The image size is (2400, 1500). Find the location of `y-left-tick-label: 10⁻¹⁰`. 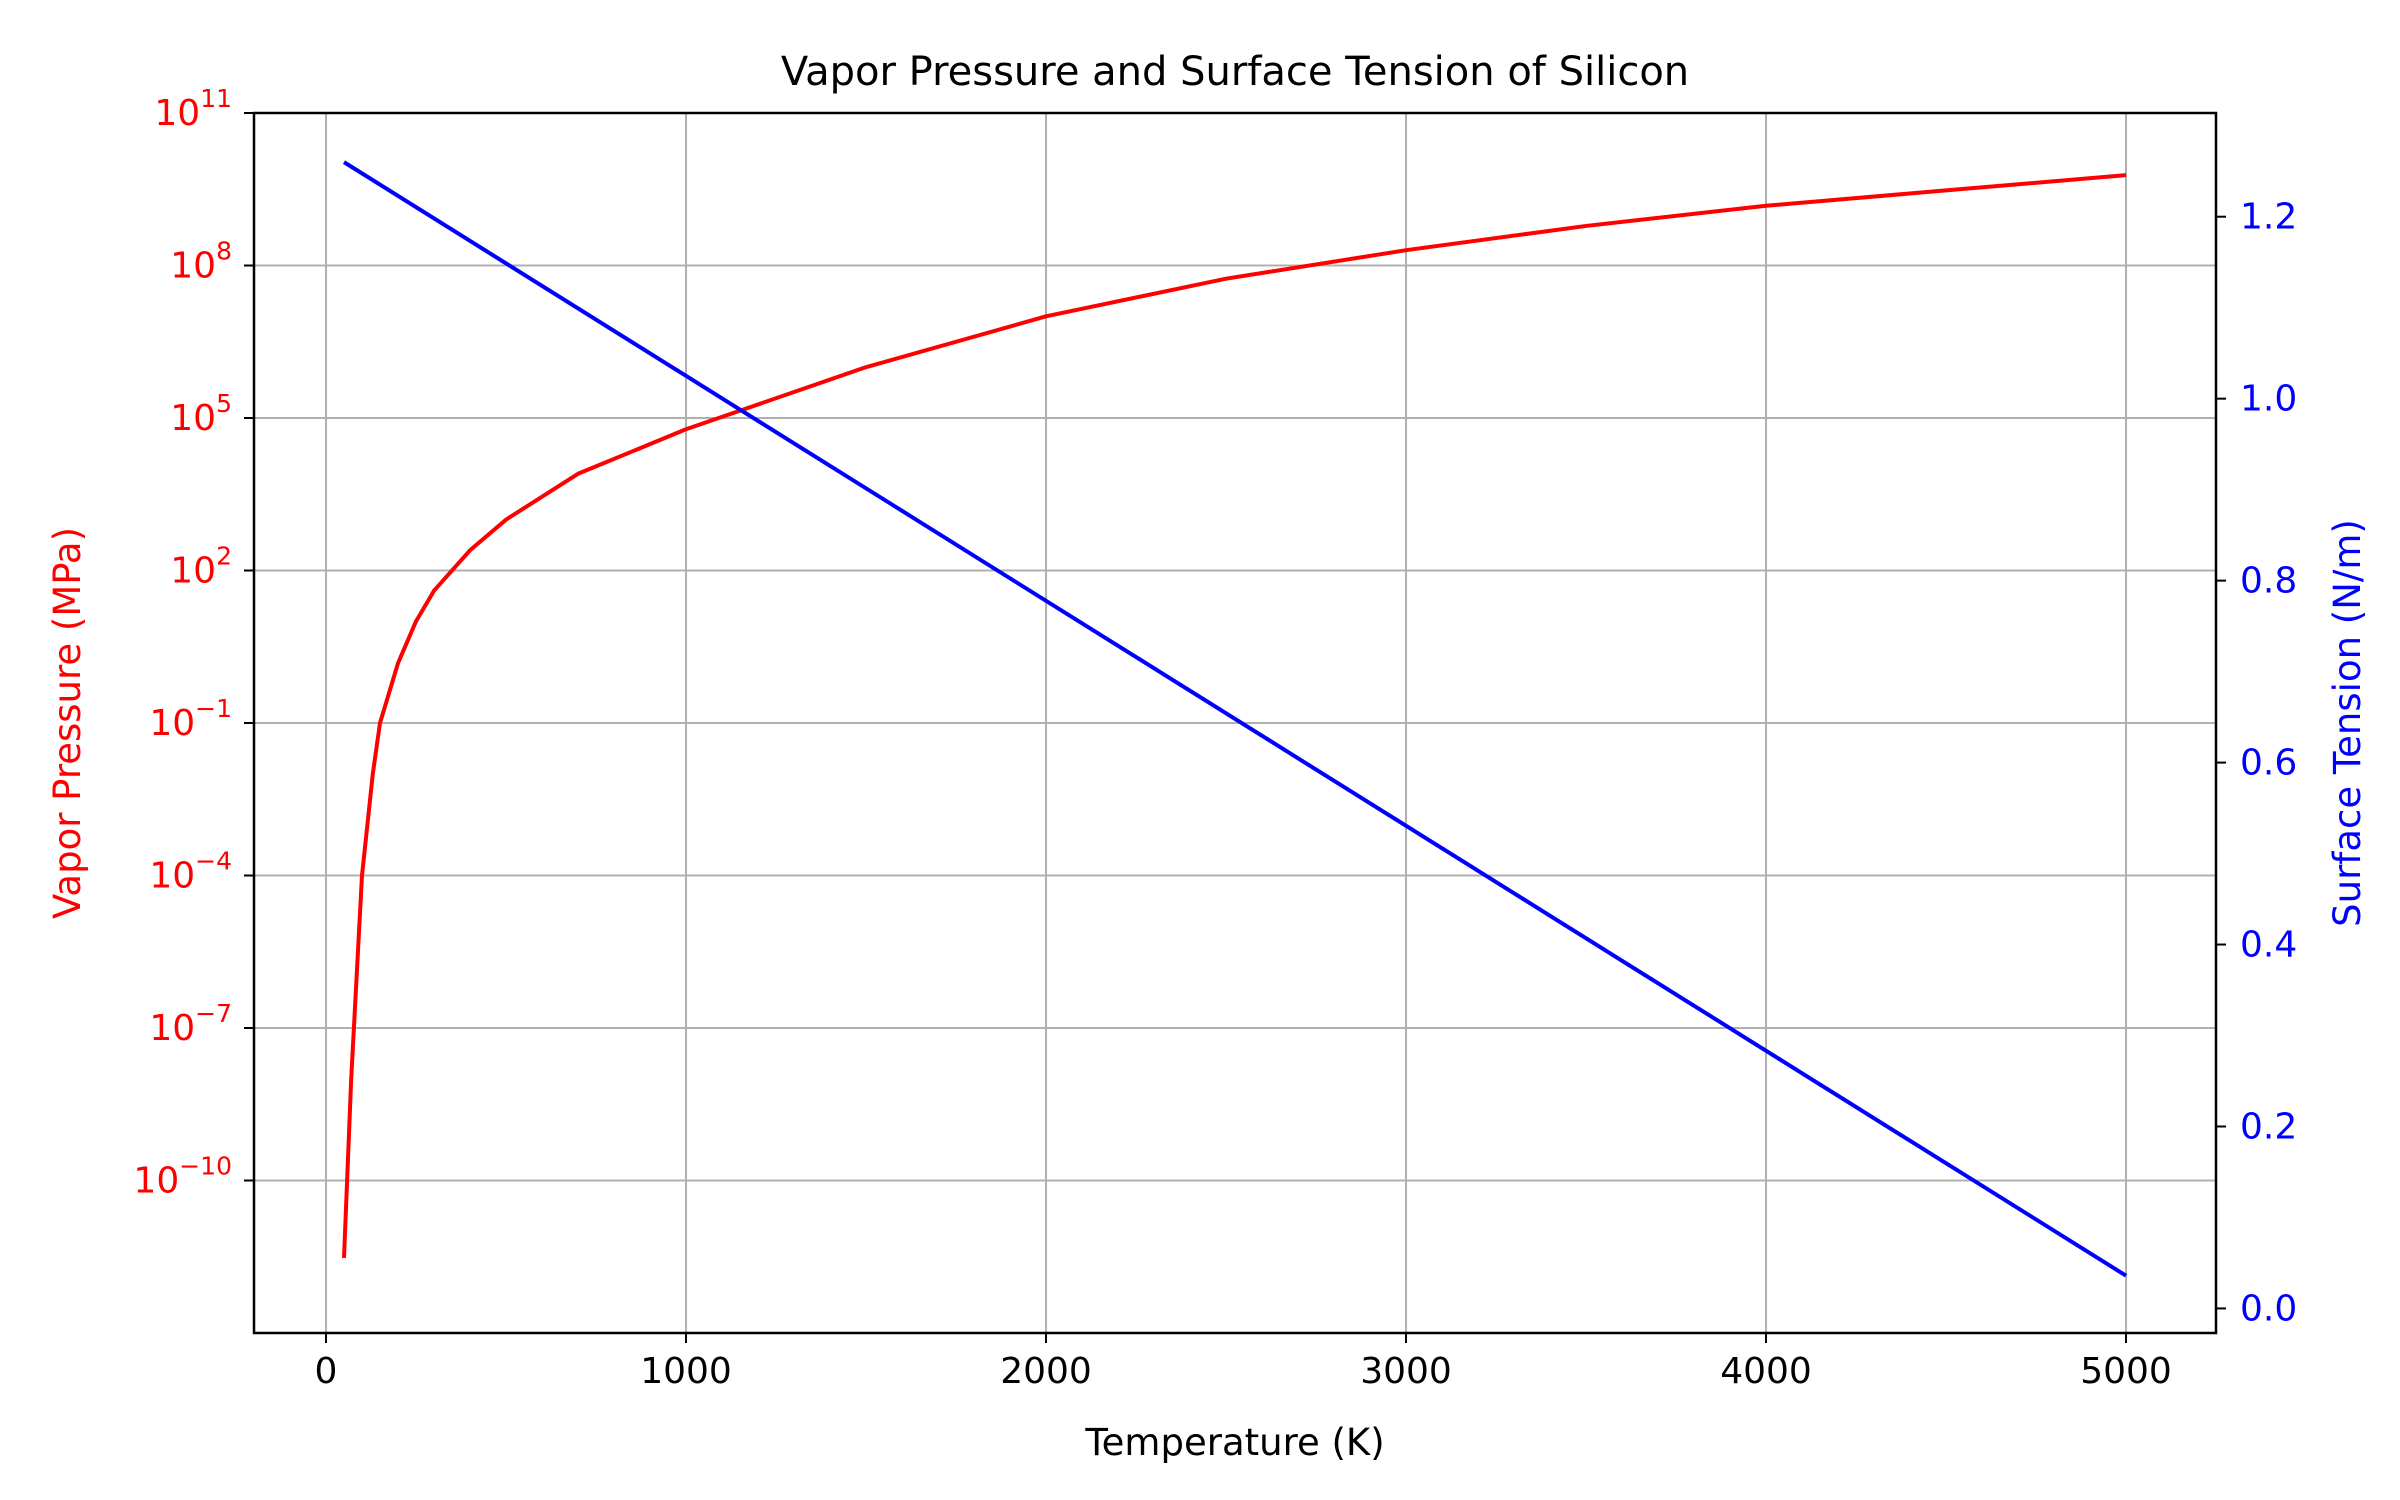

y-left-tick-label: 10⁻¹⁰ is located at coordinates (182, 1177).